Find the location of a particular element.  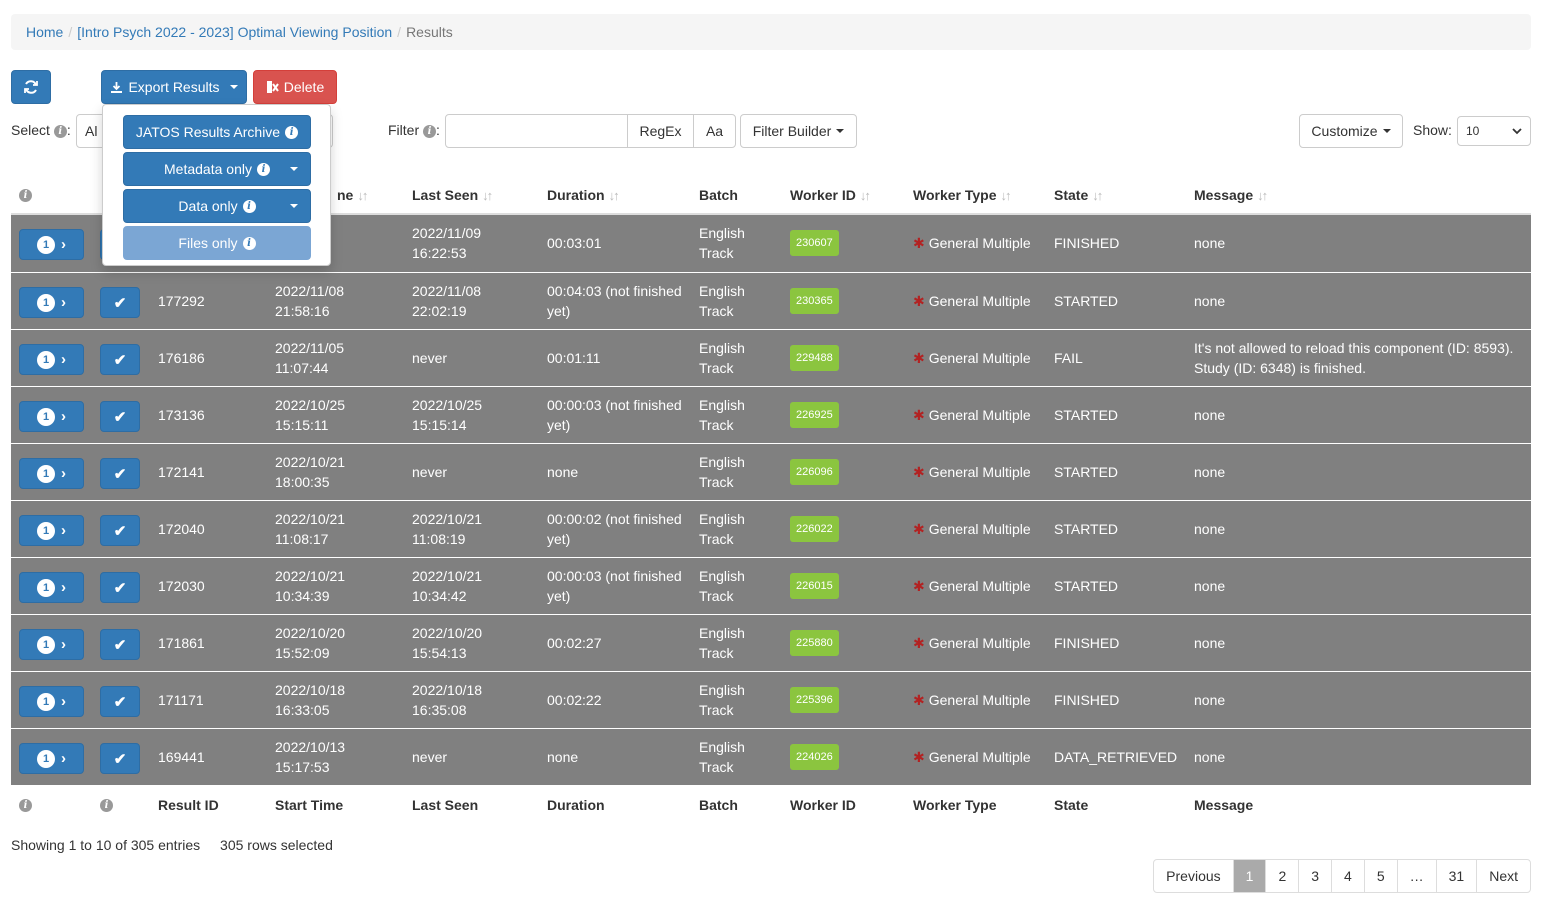

cell-last-seen-line1: 2022/10/21 is located at coordinates (447, 576).